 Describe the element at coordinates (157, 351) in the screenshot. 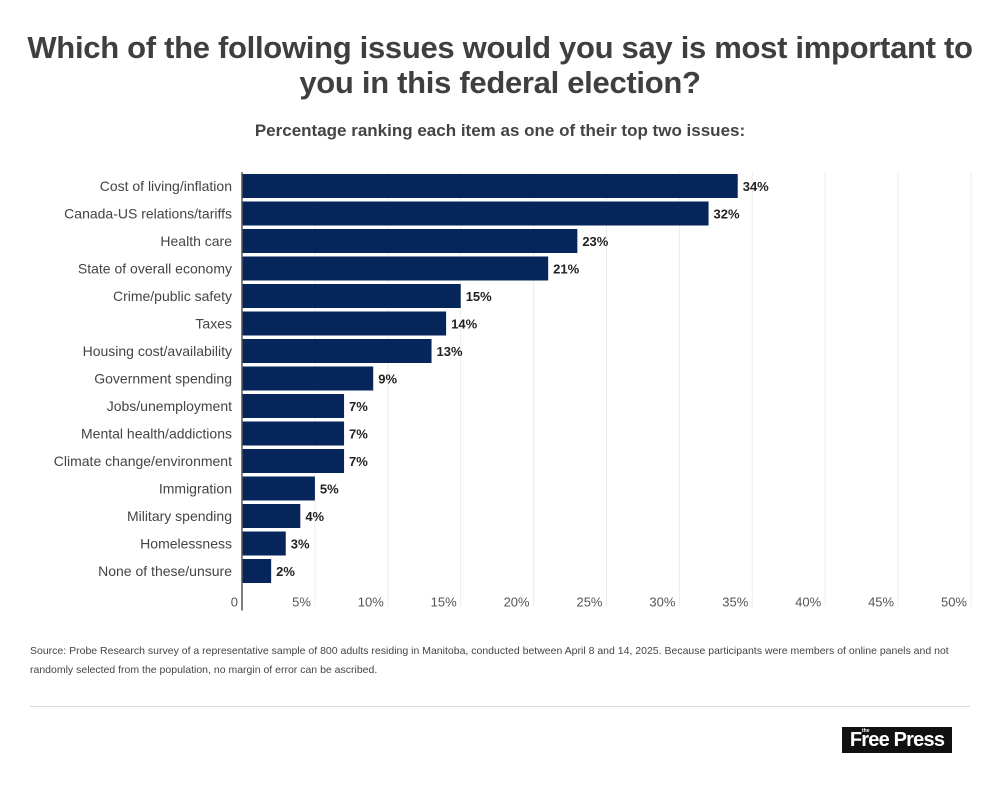

I see `category-label: Housing cost/availability` at that location.